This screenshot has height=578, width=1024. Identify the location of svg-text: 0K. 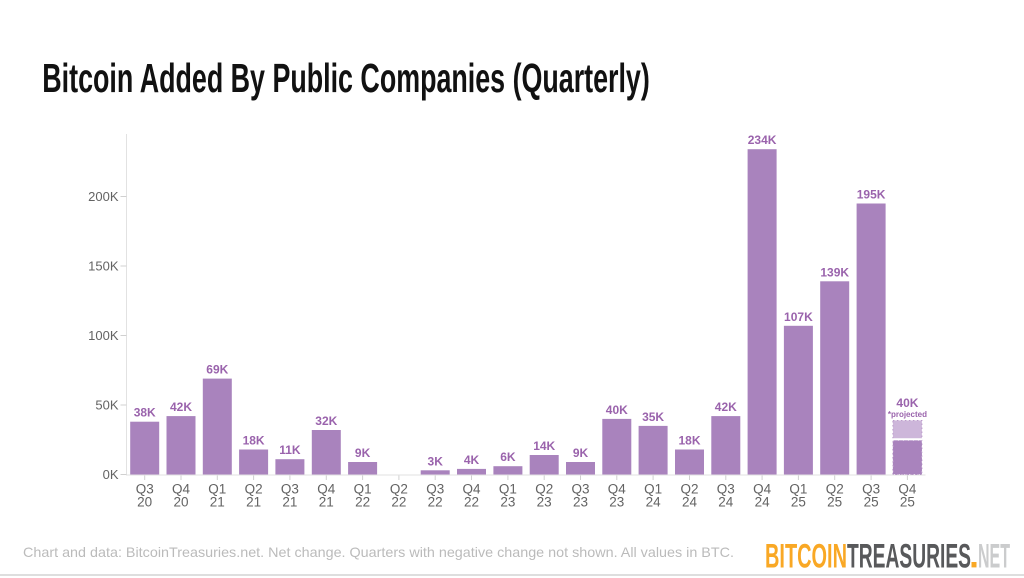
(111, 474).